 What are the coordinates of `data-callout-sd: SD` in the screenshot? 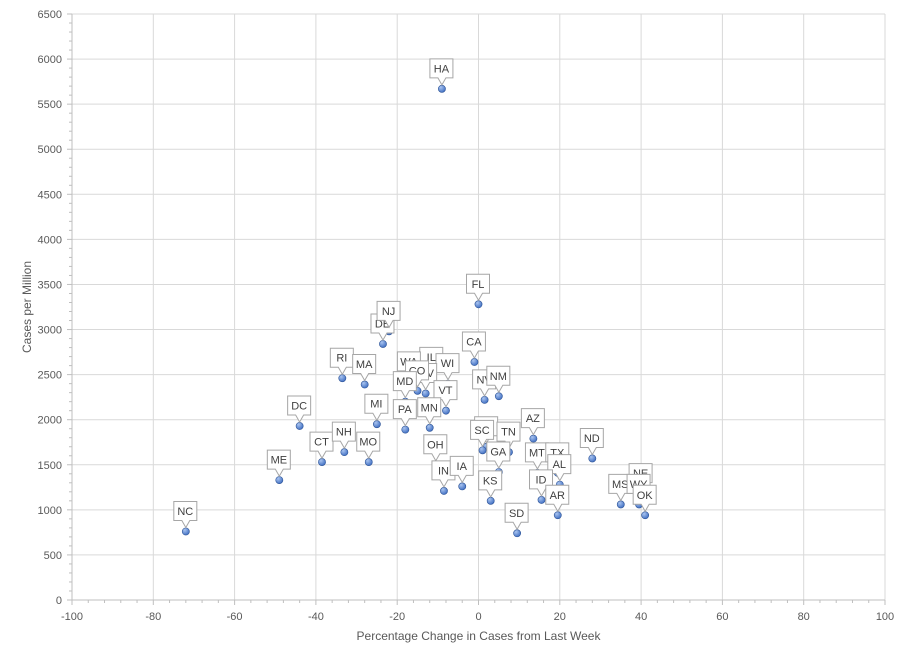 It's located at (516, 516).